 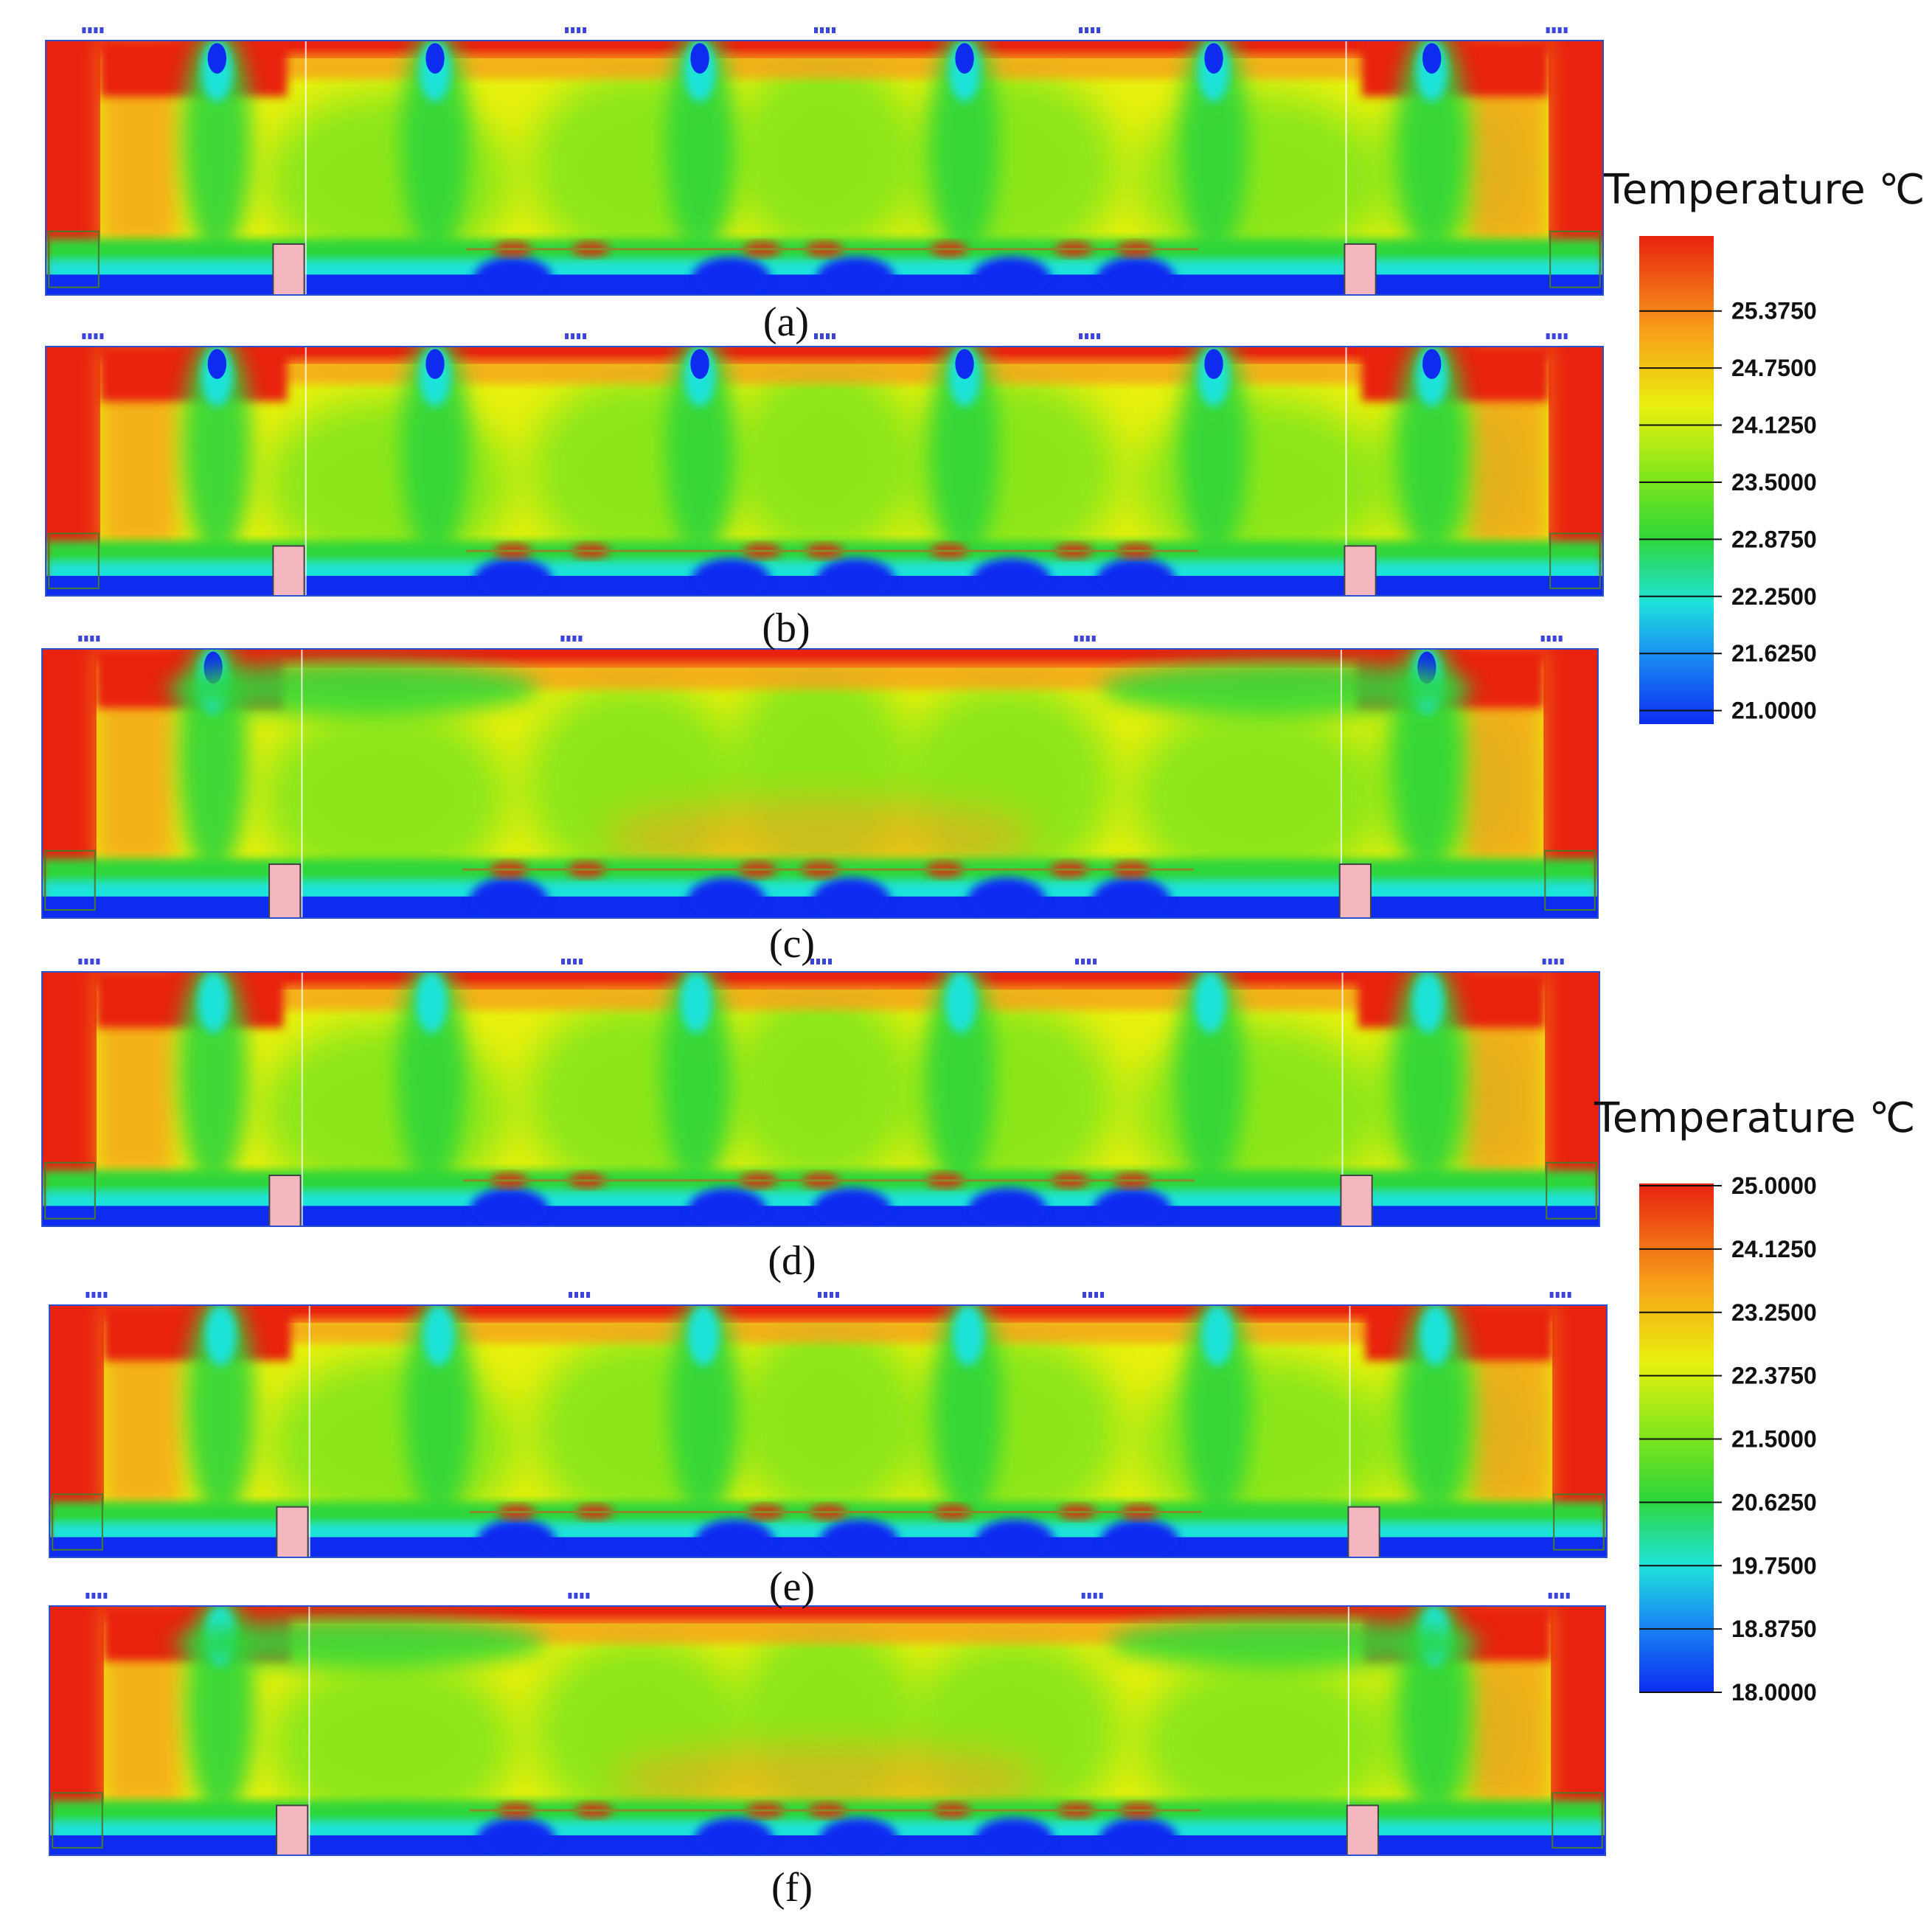 What do you see at coordinates (820, 777) in the screenshot?
I see `panel-c` at bounding box center [820, 777].